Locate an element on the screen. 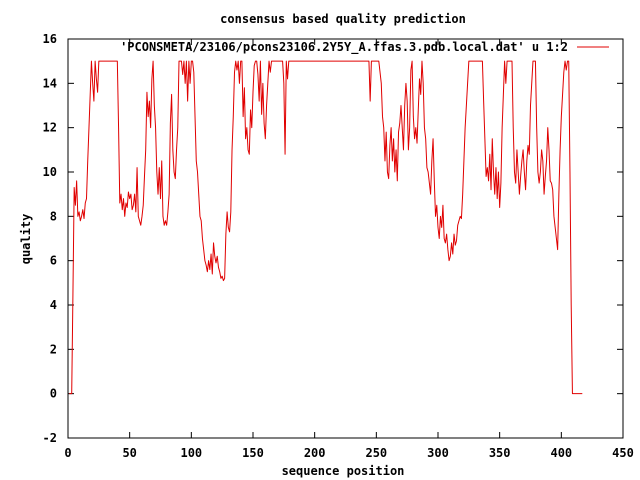  x-tick-label: 450 is located at coordinates (623, 453).